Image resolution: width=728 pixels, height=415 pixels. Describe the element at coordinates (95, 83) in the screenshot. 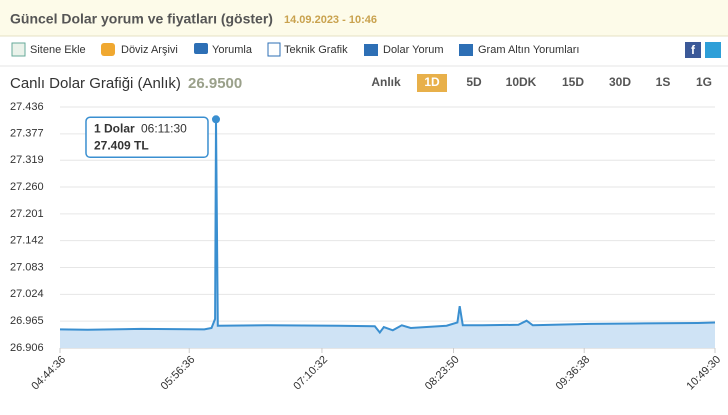

I see `chart-title: Canlı Dolar Grafiği (Anlık)` at that location.